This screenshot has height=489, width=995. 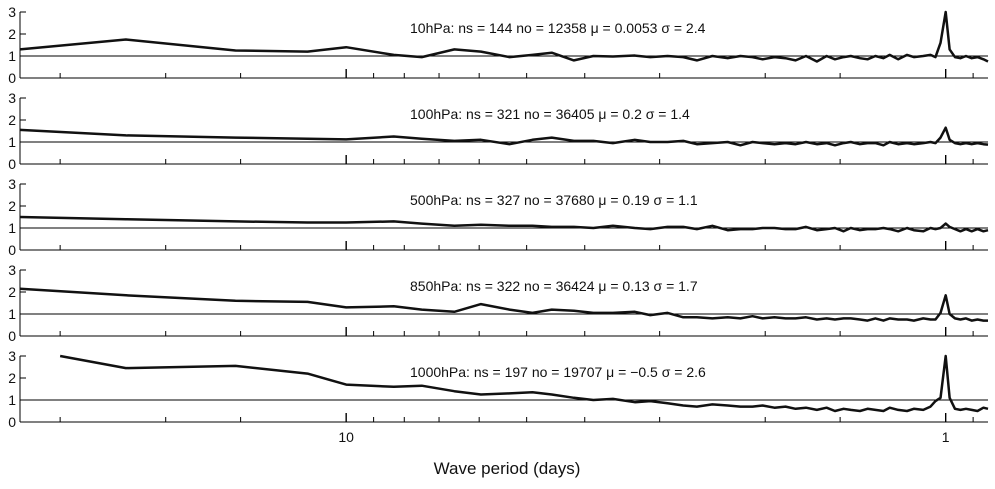 I want to click on y-tick-label-4-3: 3, so click(x=12, y=356).